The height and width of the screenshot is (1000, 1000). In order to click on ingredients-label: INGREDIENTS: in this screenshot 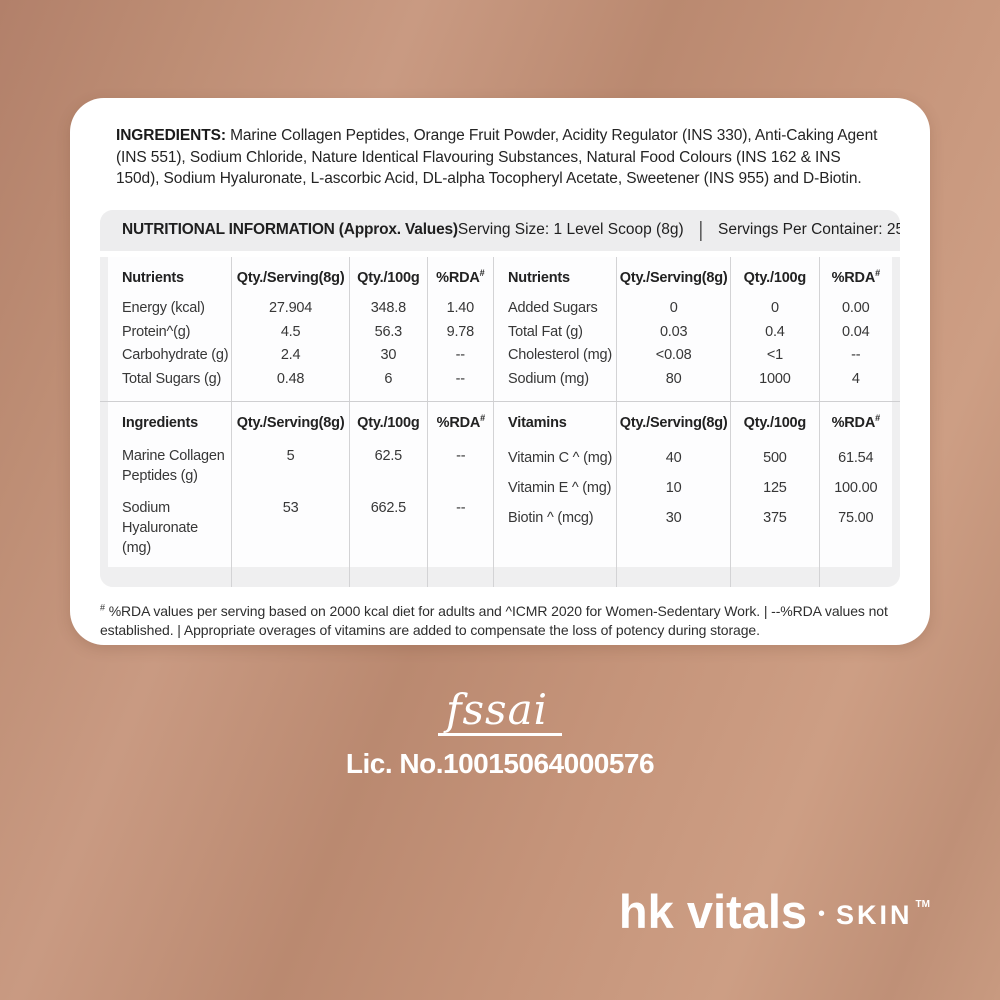, I will do `click(171, 135)`.